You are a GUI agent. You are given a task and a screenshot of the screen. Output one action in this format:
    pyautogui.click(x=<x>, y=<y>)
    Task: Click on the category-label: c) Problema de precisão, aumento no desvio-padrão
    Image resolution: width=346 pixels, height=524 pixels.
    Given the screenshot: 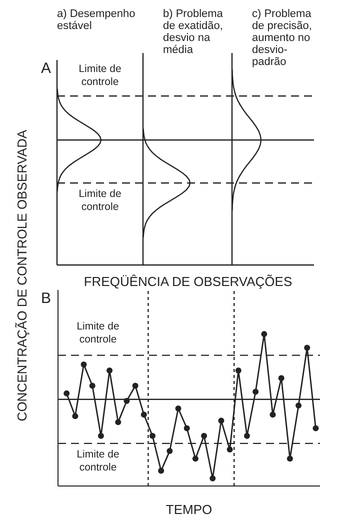 What is the action you would take?
    pyautogui.click(x=282, y=38)
    